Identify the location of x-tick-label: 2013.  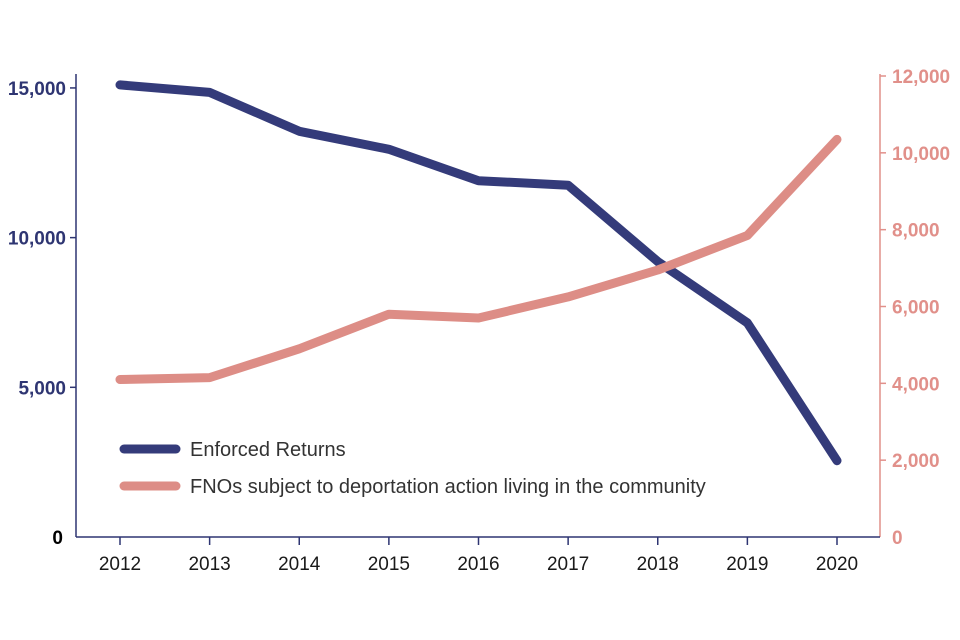
(209, 564).